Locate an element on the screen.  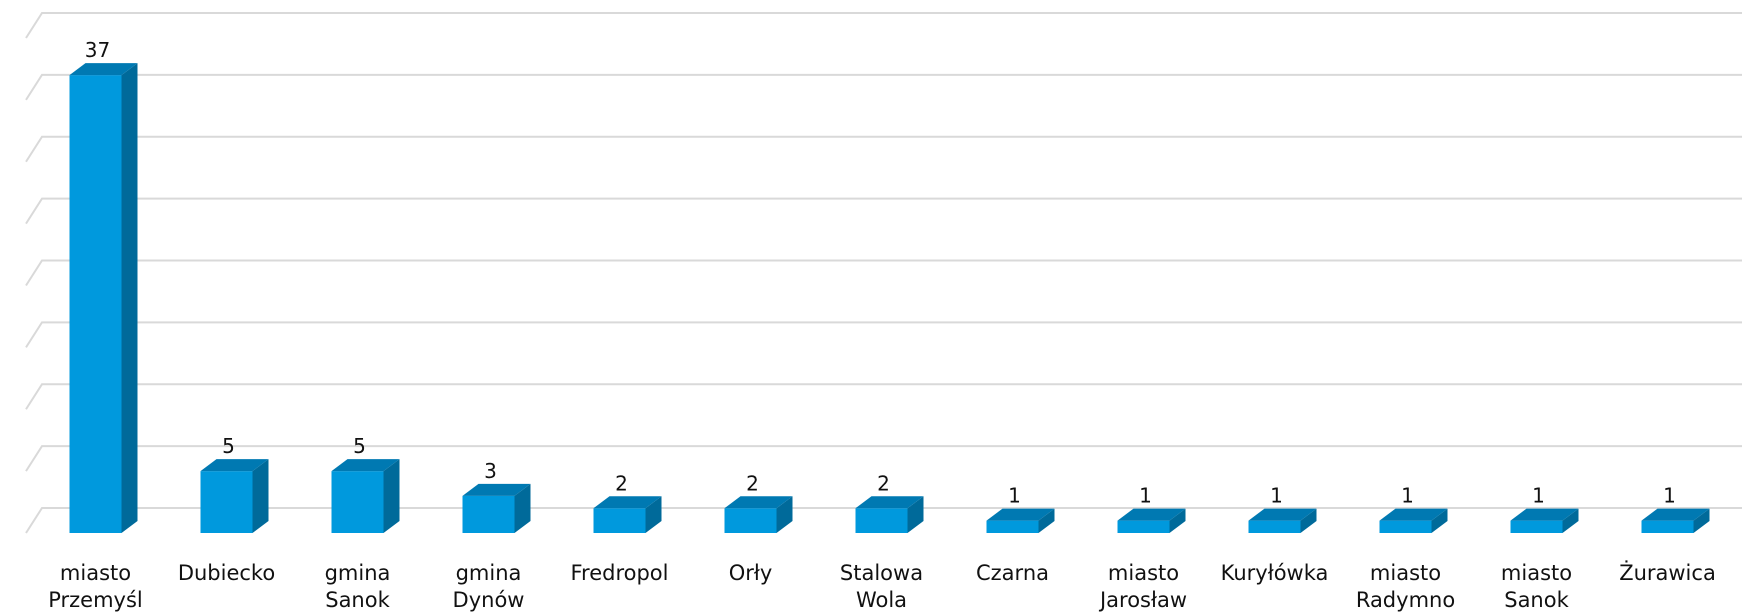
category-label-line: Dynów is located at coordinates (489, 600).